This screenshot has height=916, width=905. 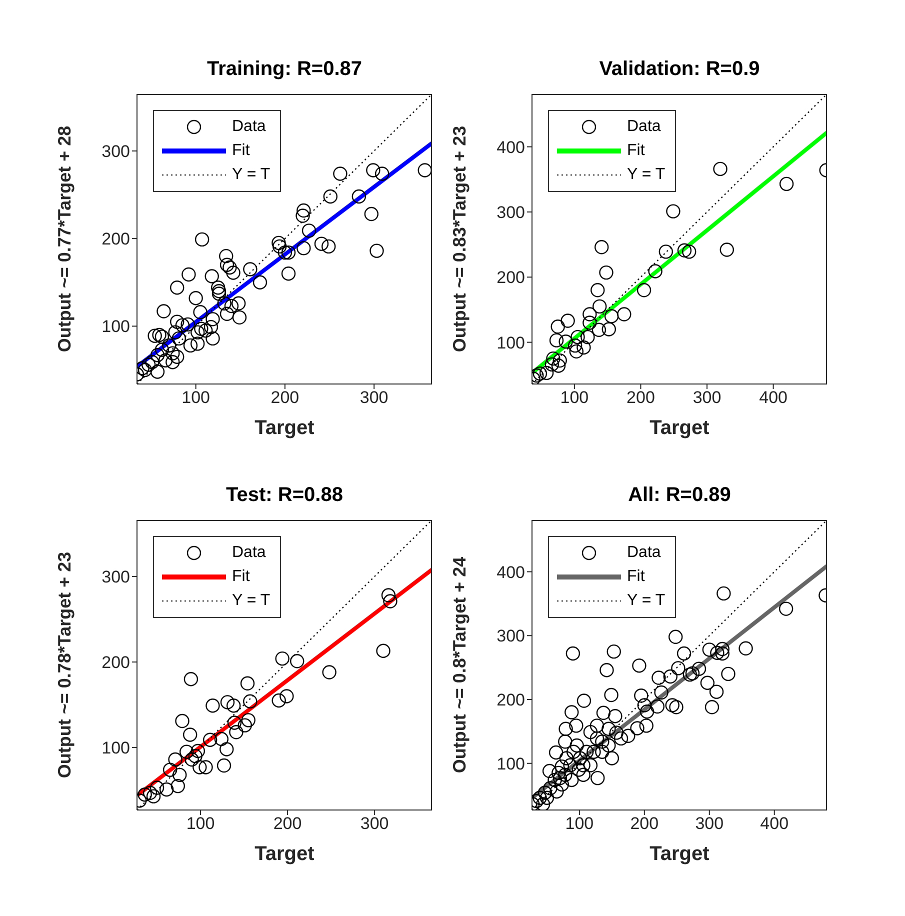 I want to click on chart-title: All: R=0.89, so click(x=679, y=495).